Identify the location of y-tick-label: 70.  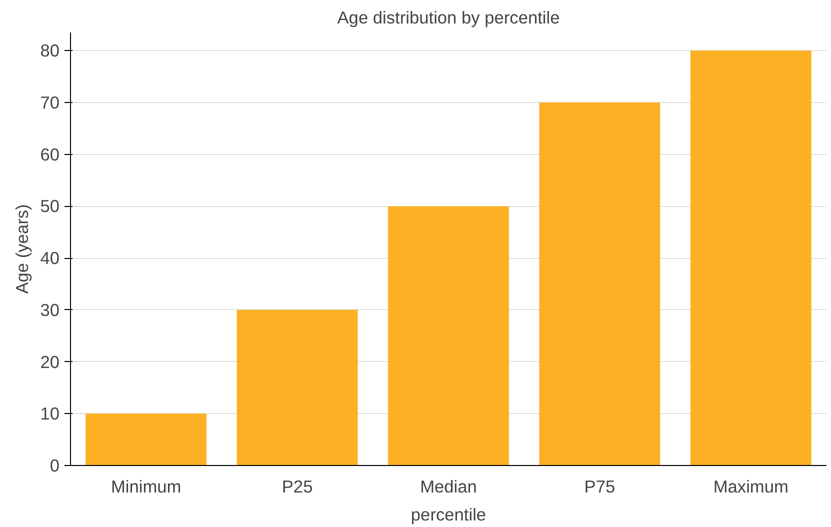
(50, 102).